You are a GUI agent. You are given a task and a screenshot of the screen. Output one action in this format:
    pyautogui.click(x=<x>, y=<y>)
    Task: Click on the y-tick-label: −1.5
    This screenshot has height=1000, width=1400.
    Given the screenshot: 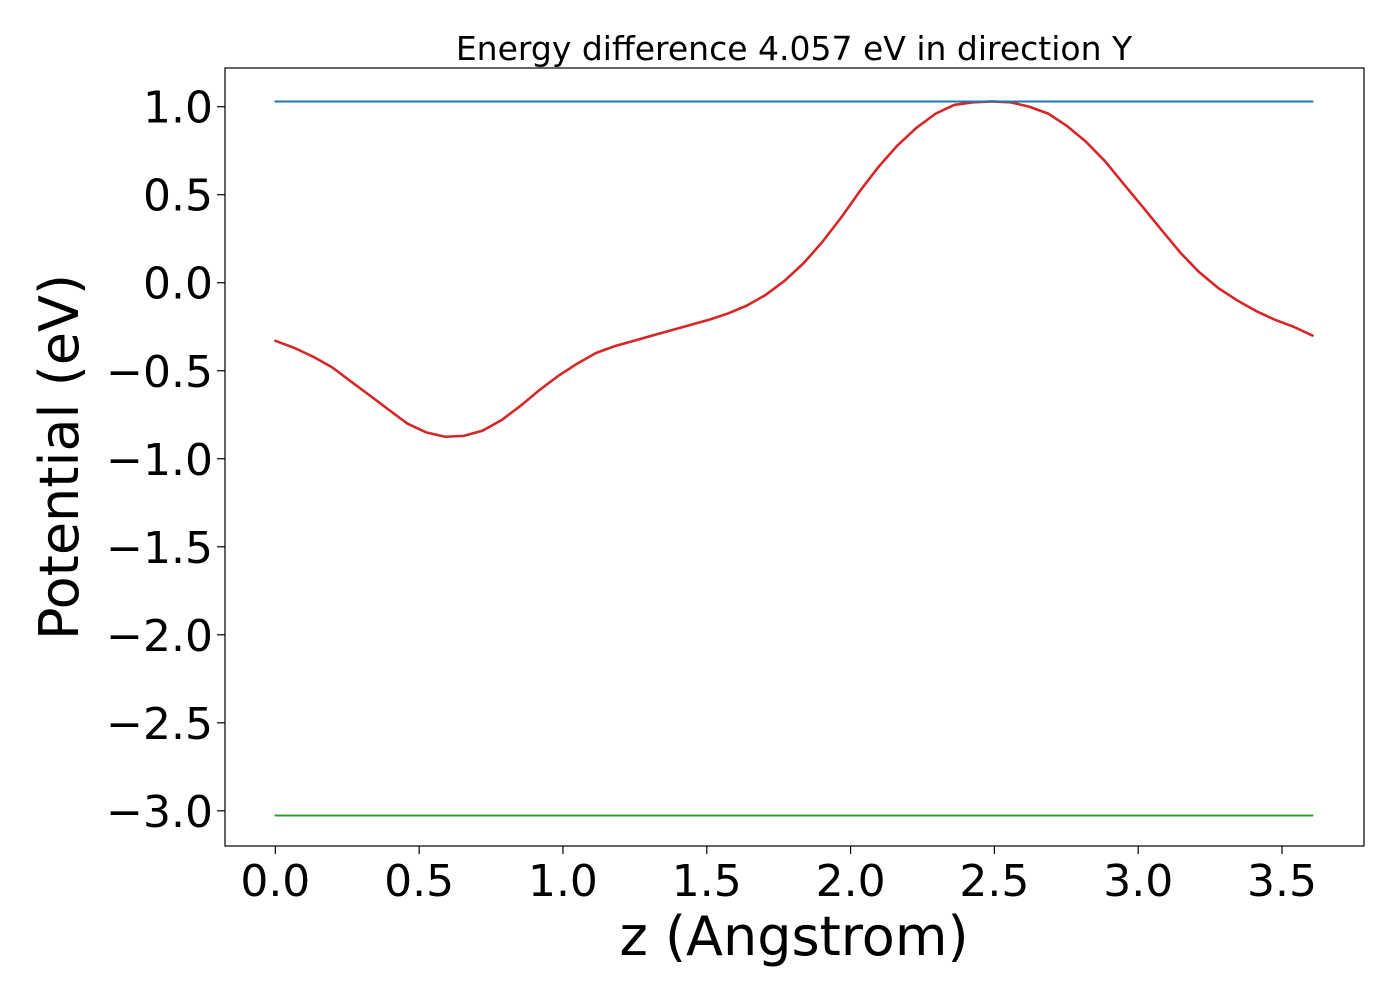 What is the action you would take?
    pyautogui.click(x=159, y=548)
    